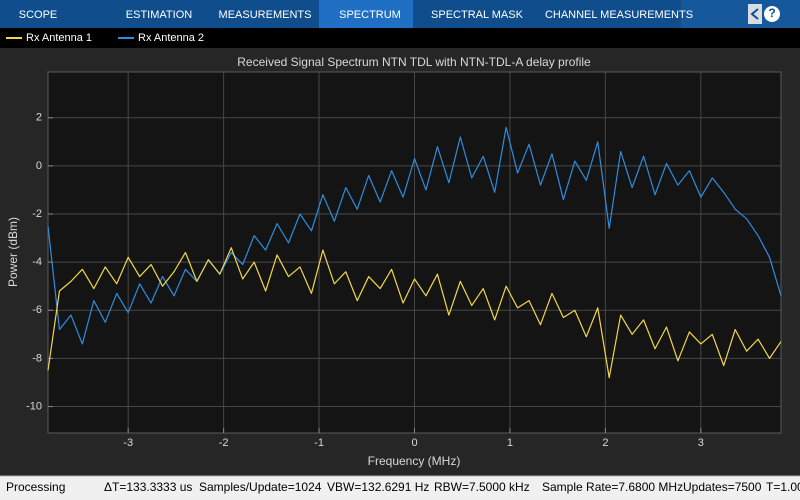 Image resolution: width=800 pixels, height=500 pixels. Describe the element at coordinates (59, 38) in the screenshot. I see `legend-label: Rx Antenna 1` at that location.